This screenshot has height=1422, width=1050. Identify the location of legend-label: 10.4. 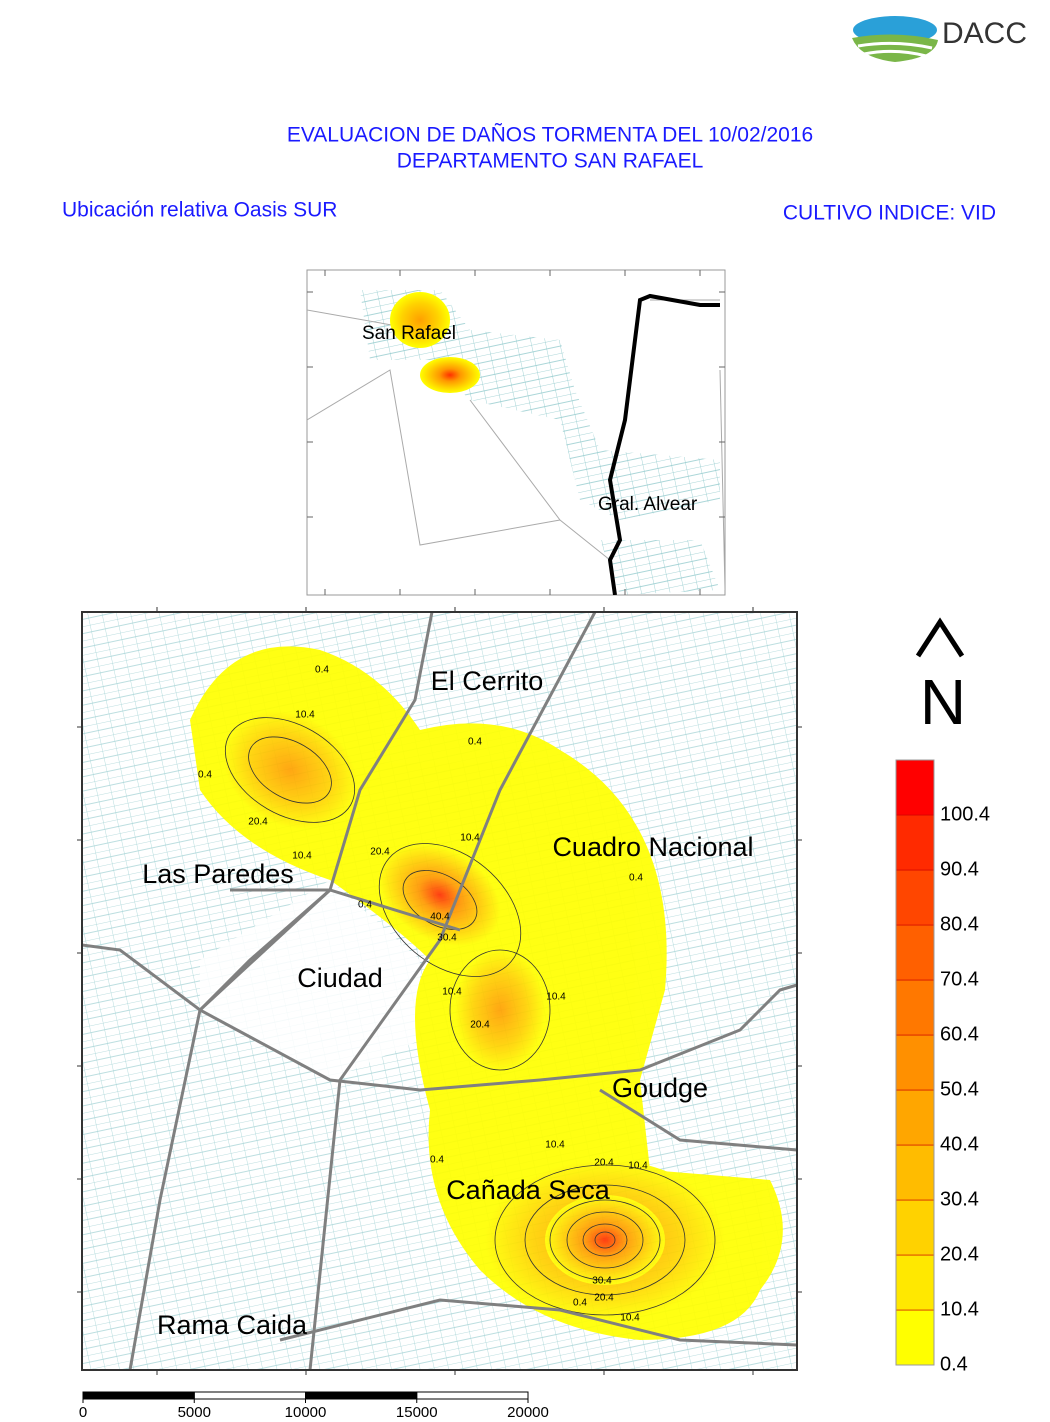
(959, 1309).